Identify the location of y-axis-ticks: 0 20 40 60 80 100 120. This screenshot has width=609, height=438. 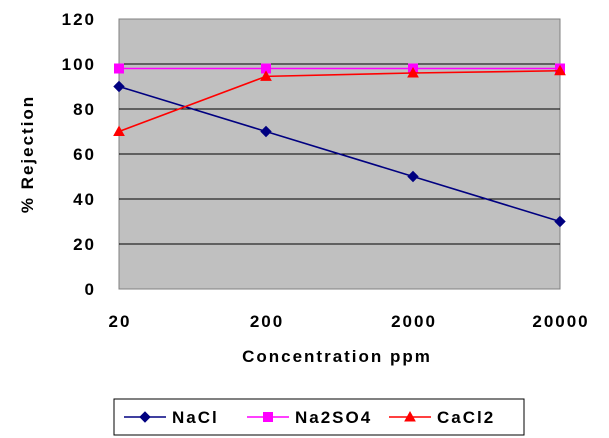
(79, 154).